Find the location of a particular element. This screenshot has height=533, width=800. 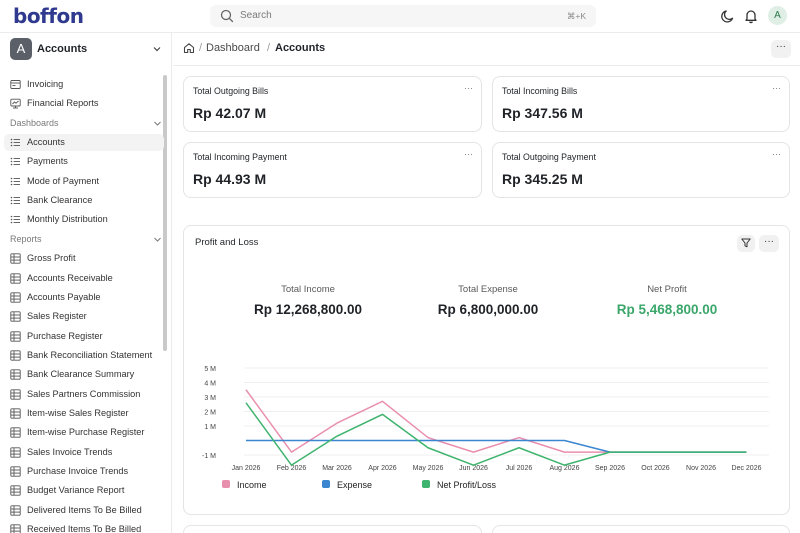

sidebar-item-item-wise-sales-register: Item-wise Sales Register is located at coordinates (84, 413).